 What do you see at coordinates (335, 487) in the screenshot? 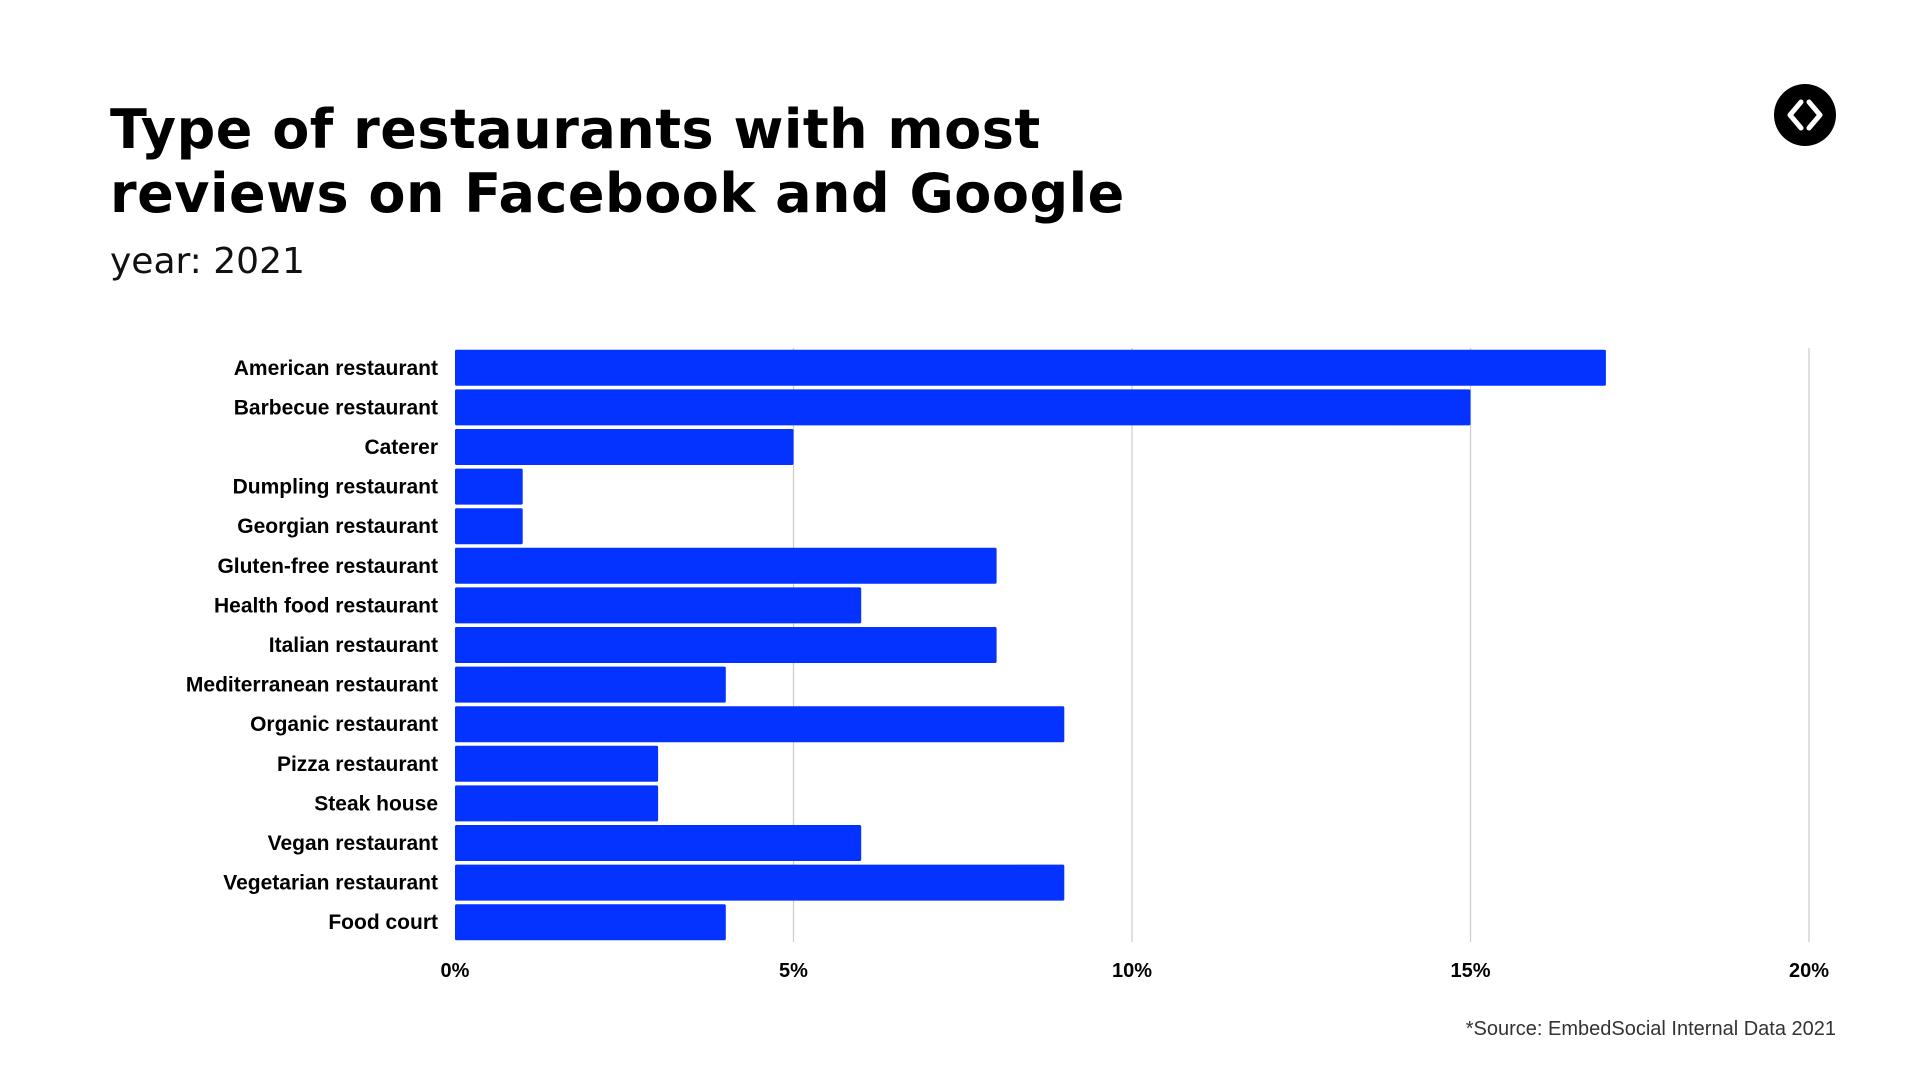
I see `category-label: Dumpling restaurant` at bounding box center [335, 487].